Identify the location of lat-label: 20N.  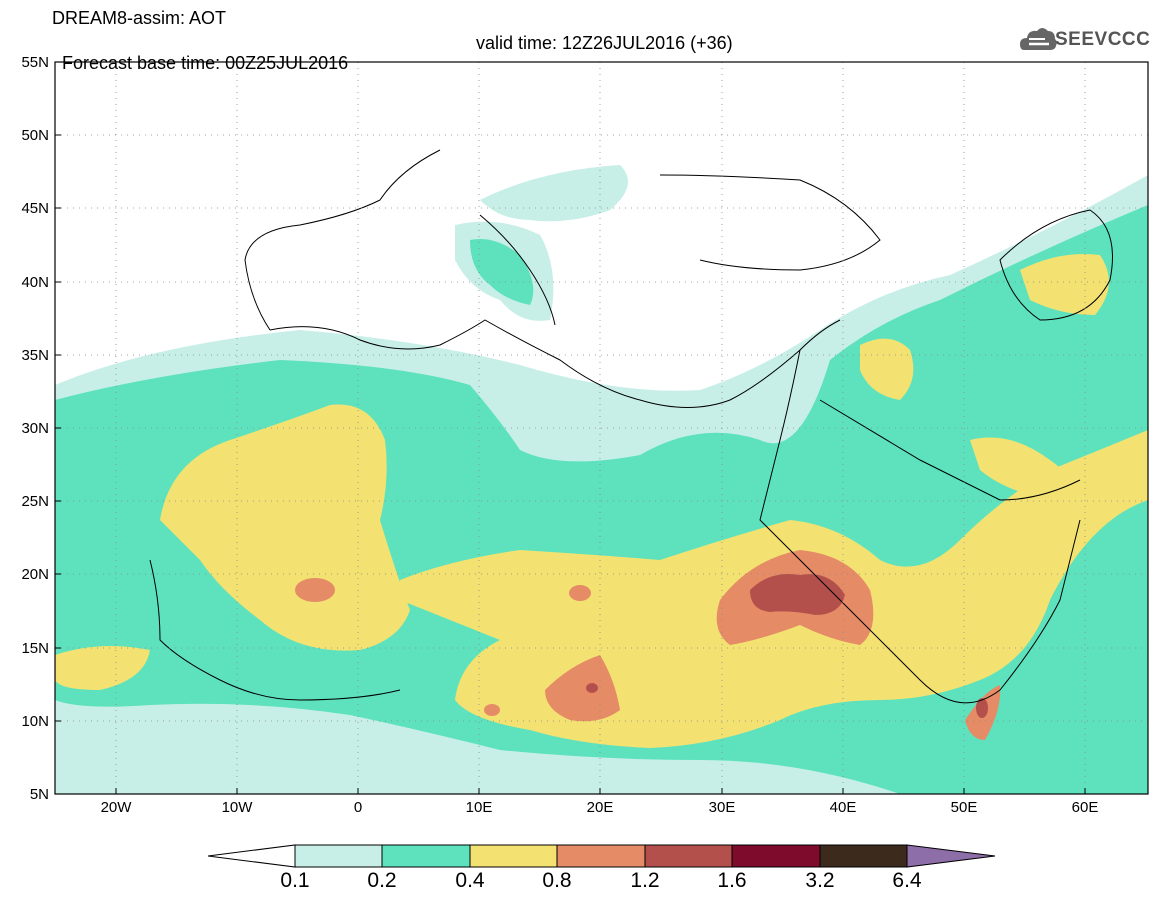
(35, 574).